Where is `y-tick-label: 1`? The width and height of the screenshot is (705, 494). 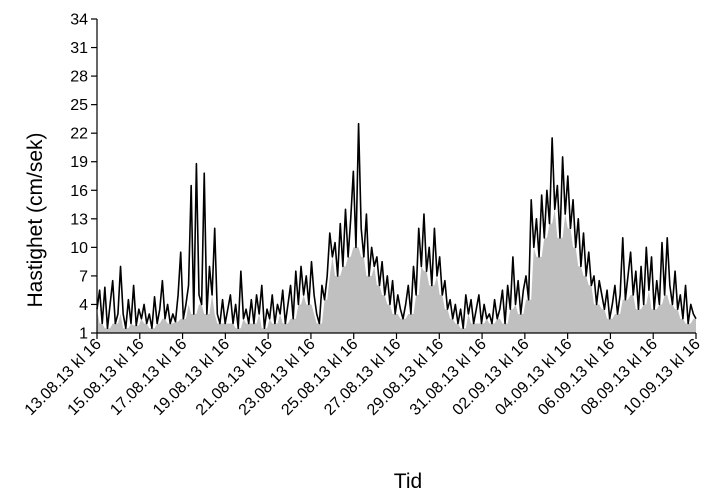 y-tick-label: 1 is located at coordinates (83, 334).